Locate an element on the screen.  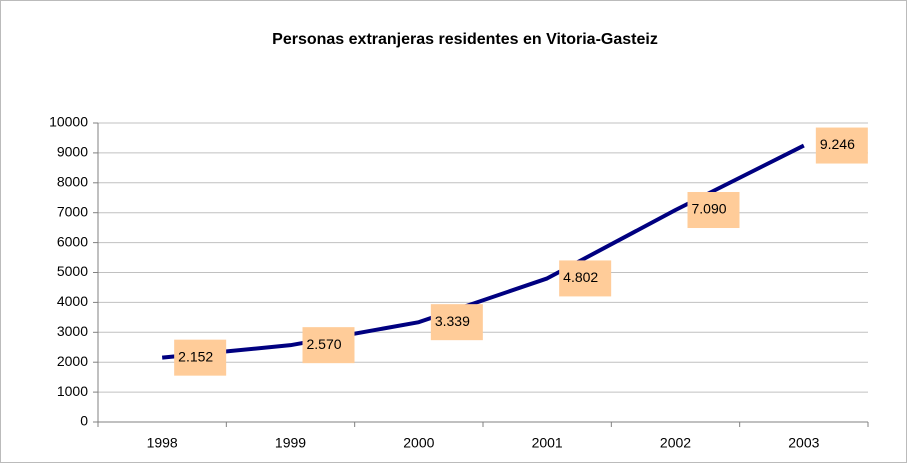
y-tick-label: 10000 is located at coordinates (68, 122).